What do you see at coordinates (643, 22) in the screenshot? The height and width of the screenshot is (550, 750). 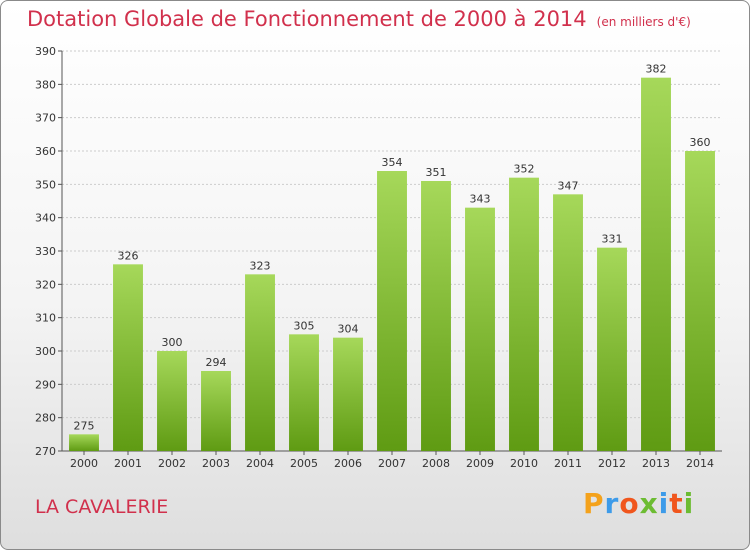 I see `chart-subtitle: (en milliers d'€)` at bounding box center [643, 22].